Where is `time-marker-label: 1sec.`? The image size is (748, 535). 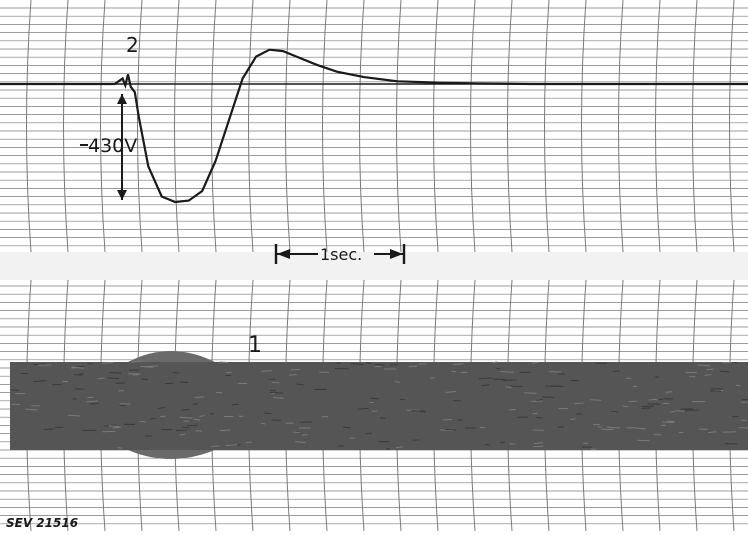
time-marker-label: 1sec. is located at coordinates (341, 254).